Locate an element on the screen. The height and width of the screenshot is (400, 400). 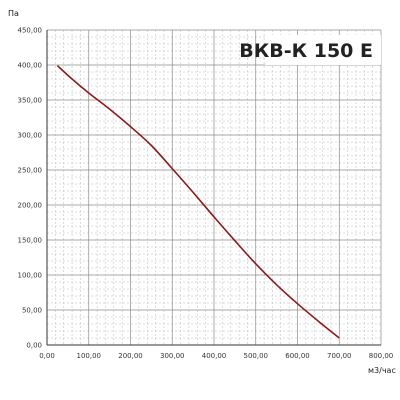
x-axis-label: м3/час is located at coordinates (382, 370).